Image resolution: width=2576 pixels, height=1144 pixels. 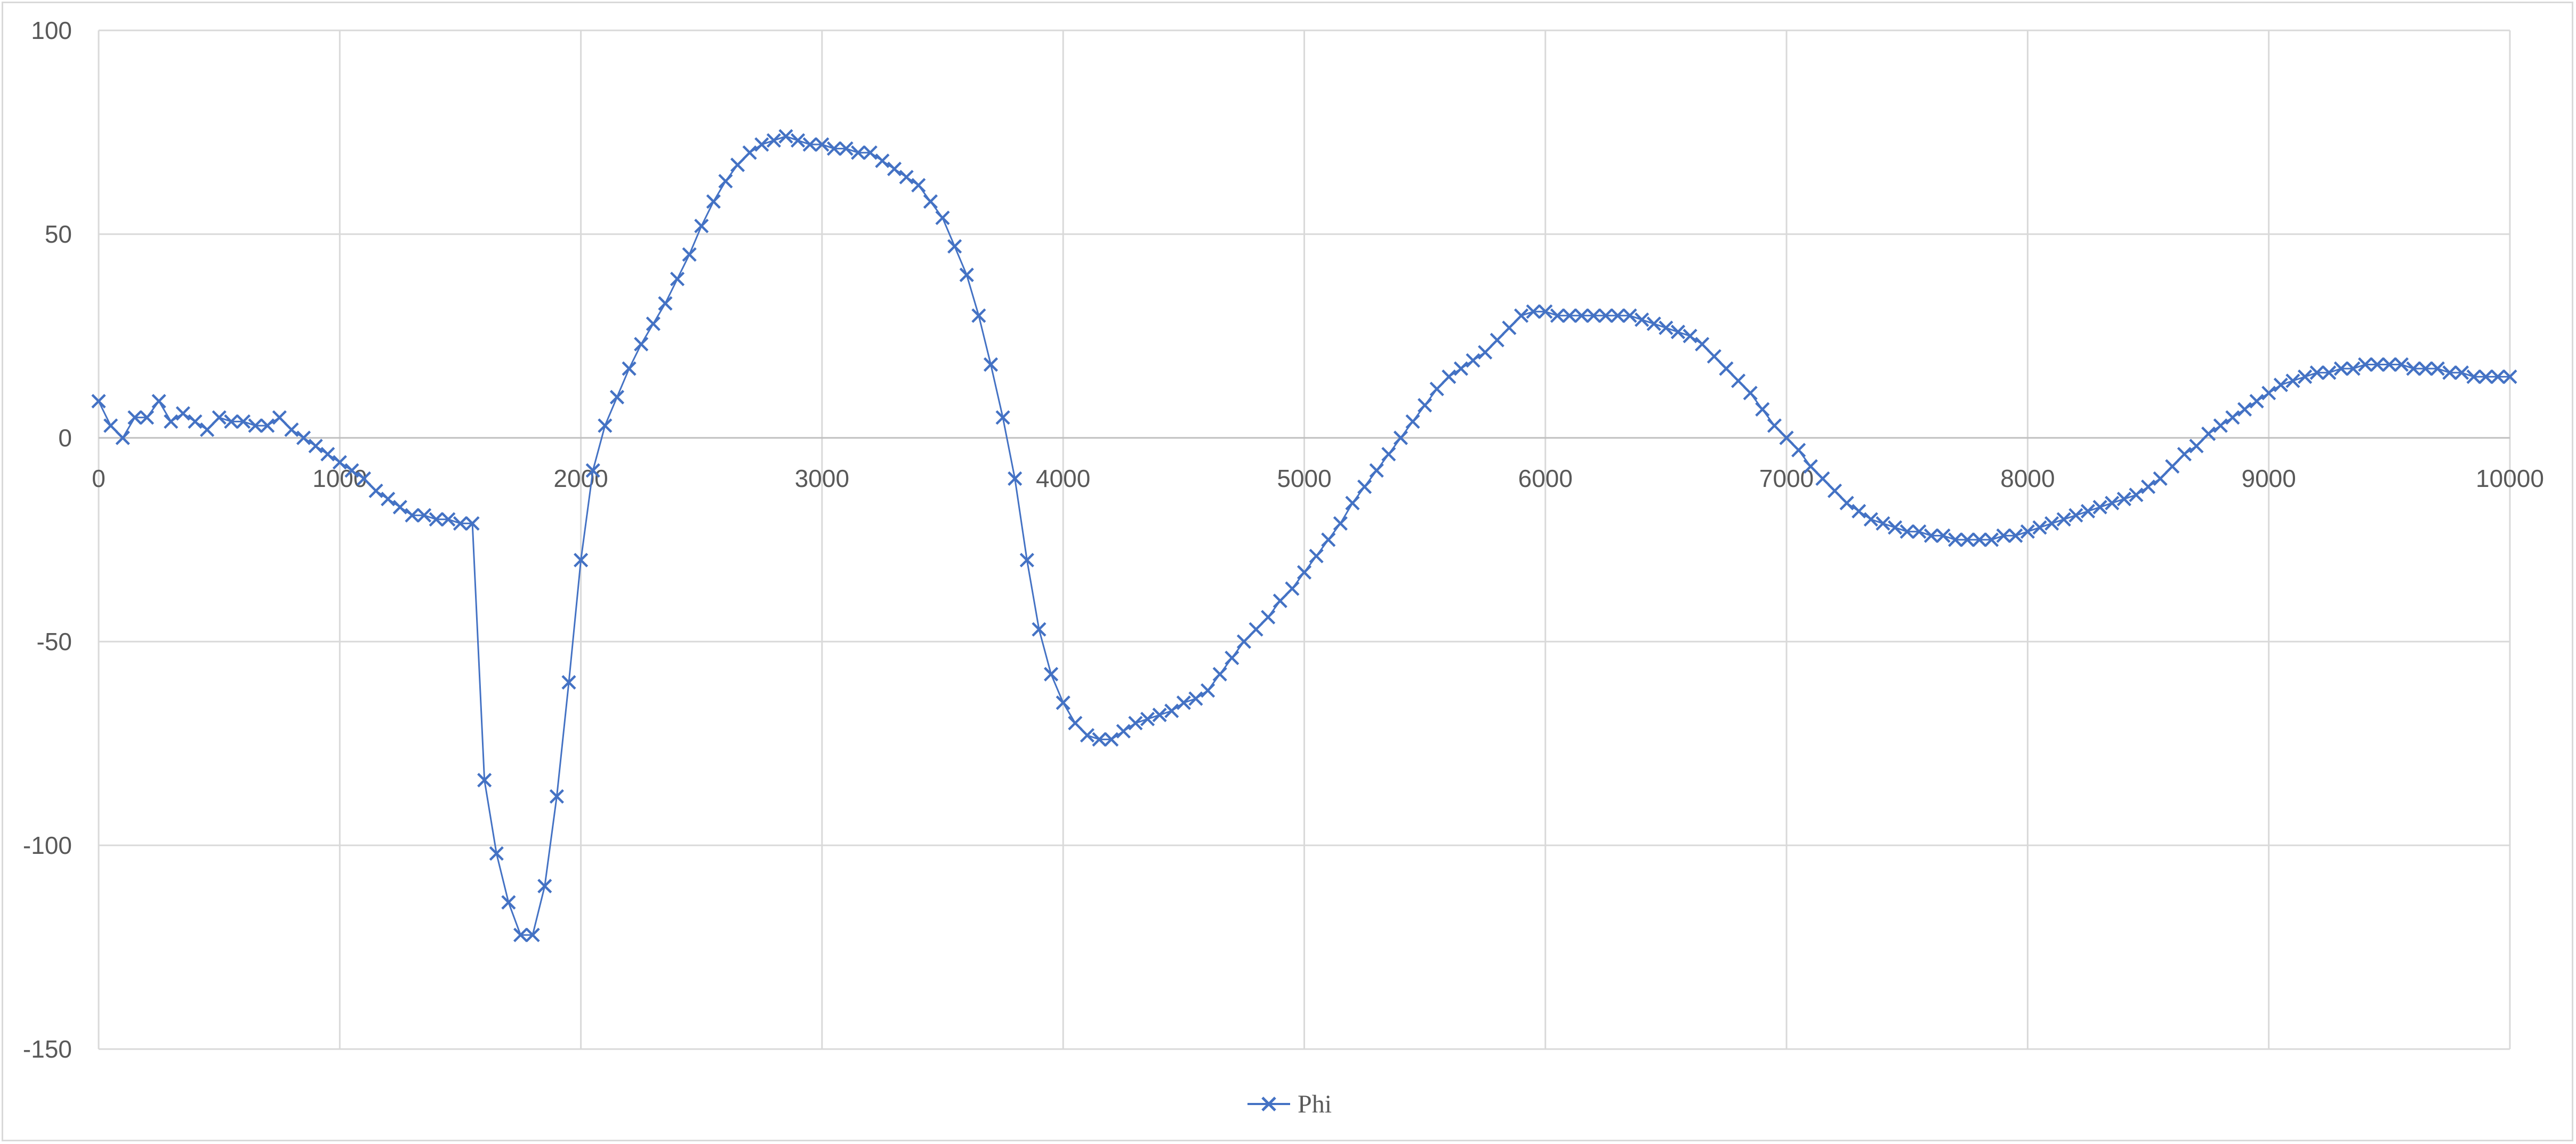 What do you see at coordinates (1545, 478) in the screenshot?
I see `x-tick-label: 6000` at bounding box center [1545, 478].